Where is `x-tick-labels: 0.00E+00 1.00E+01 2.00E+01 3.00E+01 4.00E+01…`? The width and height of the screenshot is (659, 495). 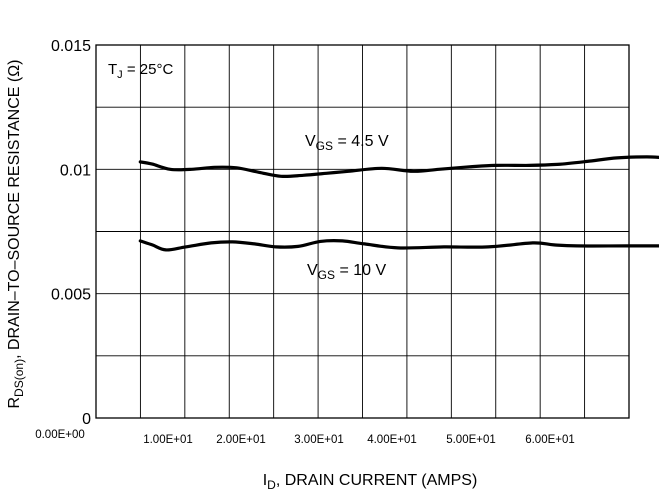
x-tick-labels: 0.00E+00 1.00E+01 2.00E+01 3.00E+01 4.00E+01… is located at coordinates (305, 437).